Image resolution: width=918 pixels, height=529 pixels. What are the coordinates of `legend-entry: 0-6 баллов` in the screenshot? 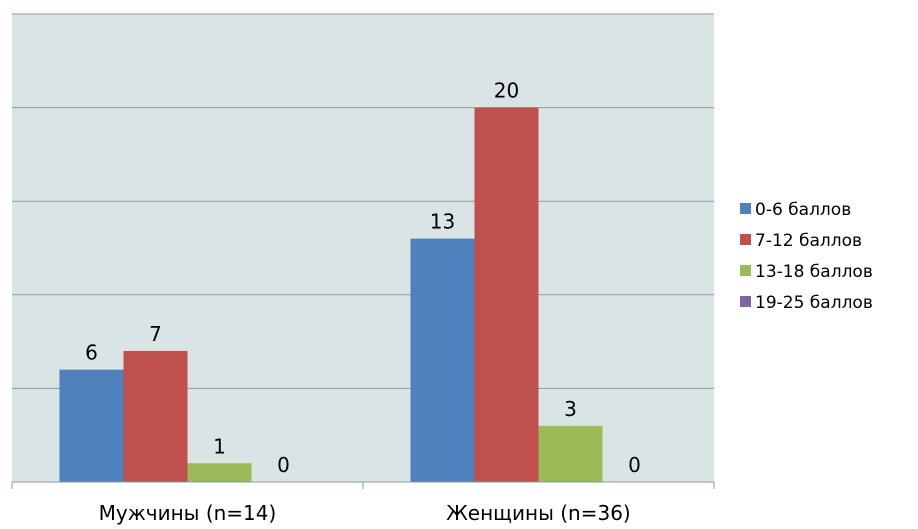 It's located at (803, 210).